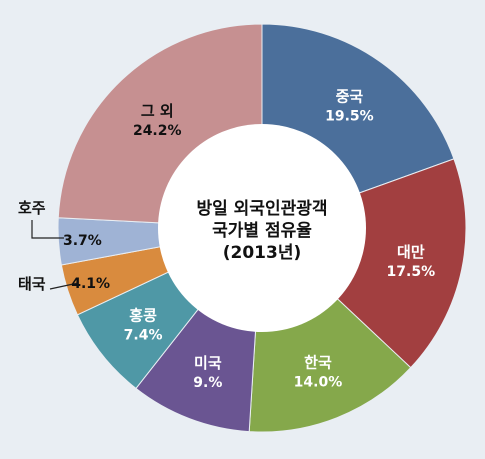 This screenshot has height=459, width=485. I want to click on slice-value-6: 3.7%, so click(82, 241).